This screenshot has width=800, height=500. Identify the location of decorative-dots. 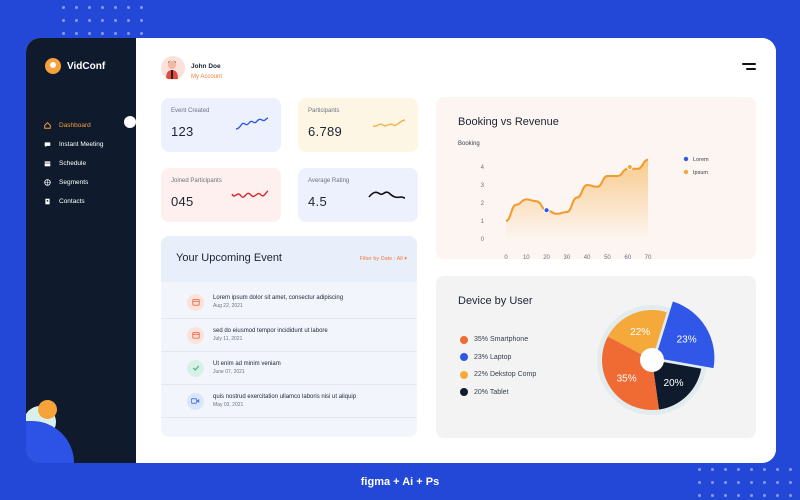
(749, 482).